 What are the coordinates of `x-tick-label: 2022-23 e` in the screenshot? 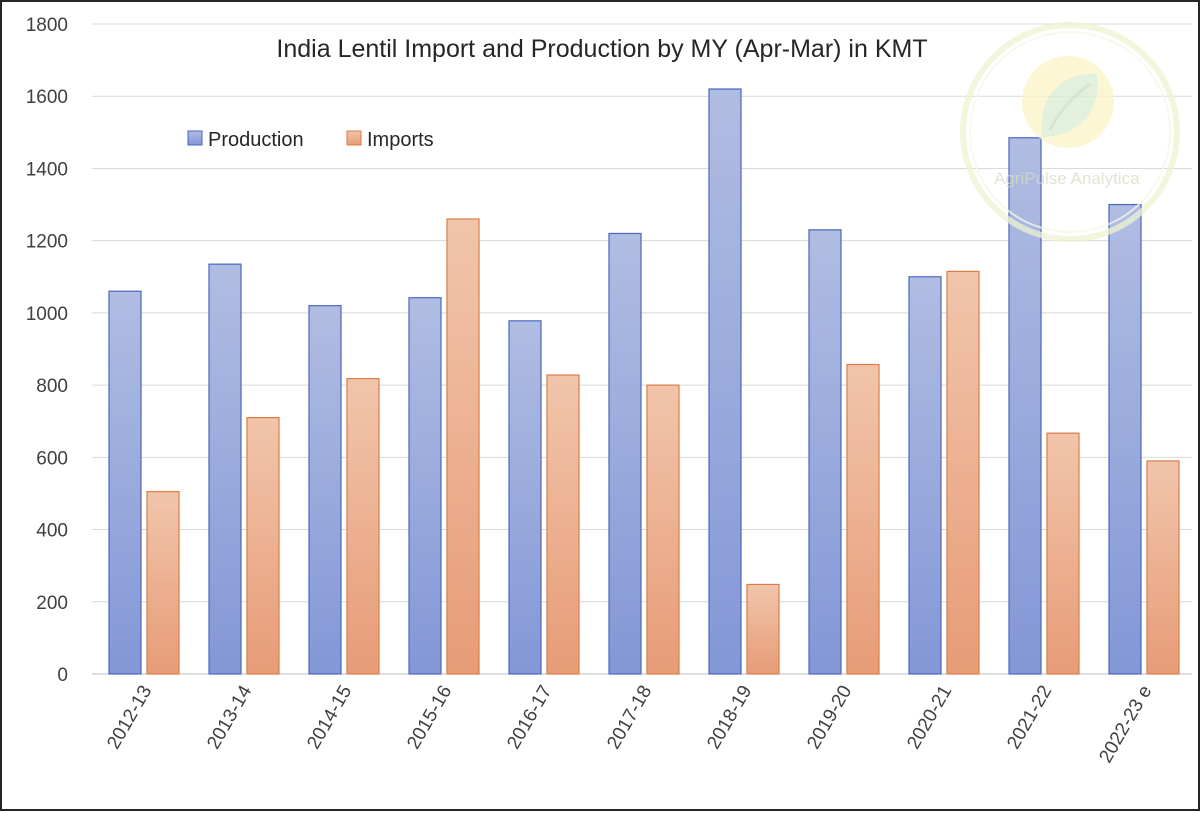 It's located at (1125, 724).